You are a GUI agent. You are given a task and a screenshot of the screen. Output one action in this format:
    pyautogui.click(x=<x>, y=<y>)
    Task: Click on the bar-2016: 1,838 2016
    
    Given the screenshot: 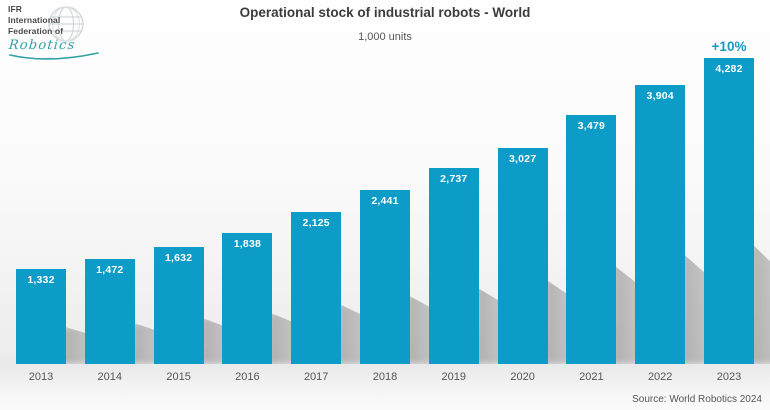 What is the action you would take?
    pyautogui.click(x=247, y=308)
    